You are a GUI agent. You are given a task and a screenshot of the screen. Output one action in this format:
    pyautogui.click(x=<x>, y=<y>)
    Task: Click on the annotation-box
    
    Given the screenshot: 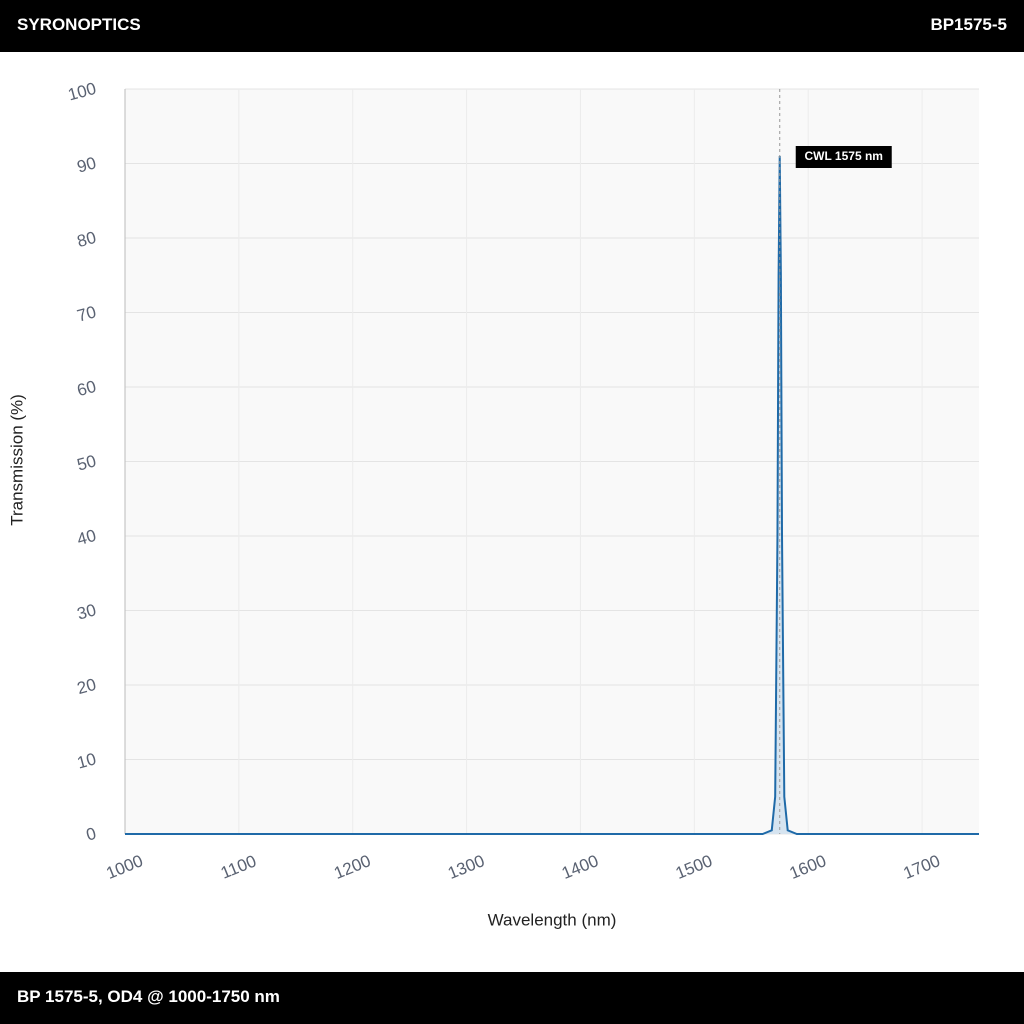 What is the action you would take?
    pyautogui.click(x=843, y=157)
    